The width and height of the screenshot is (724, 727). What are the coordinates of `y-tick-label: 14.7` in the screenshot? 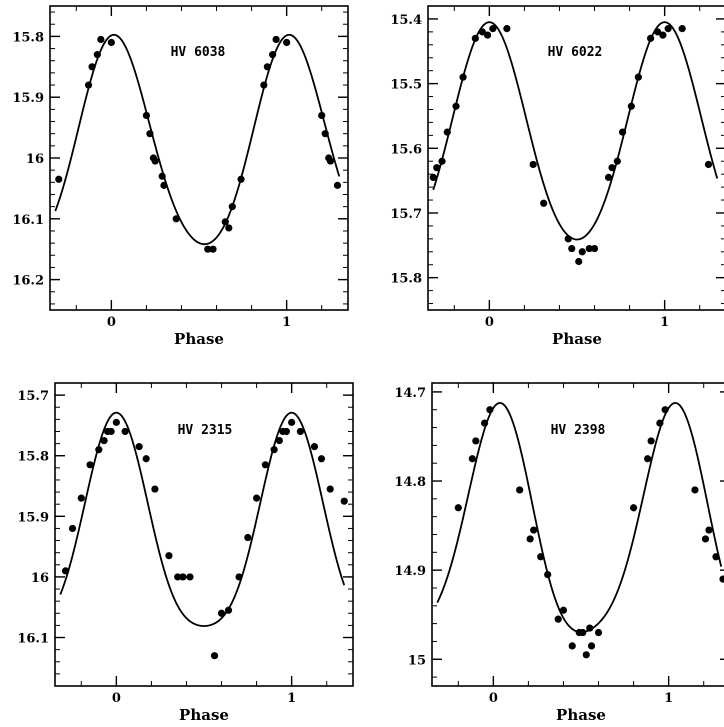 It's located at (410, 393).